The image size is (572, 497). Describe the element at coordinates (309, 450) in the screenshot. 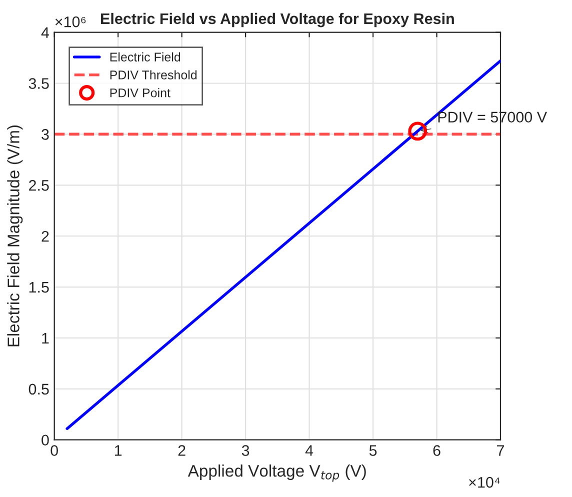

I see `x-tick-label: 4` at that location.